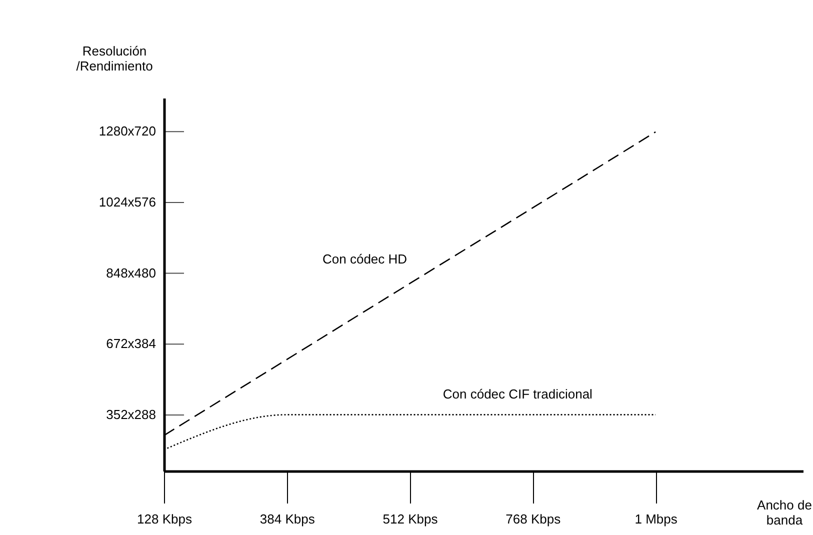 This screenshot has height=535, width=813. I want to click on text: 1024x576, so click(127, 202).